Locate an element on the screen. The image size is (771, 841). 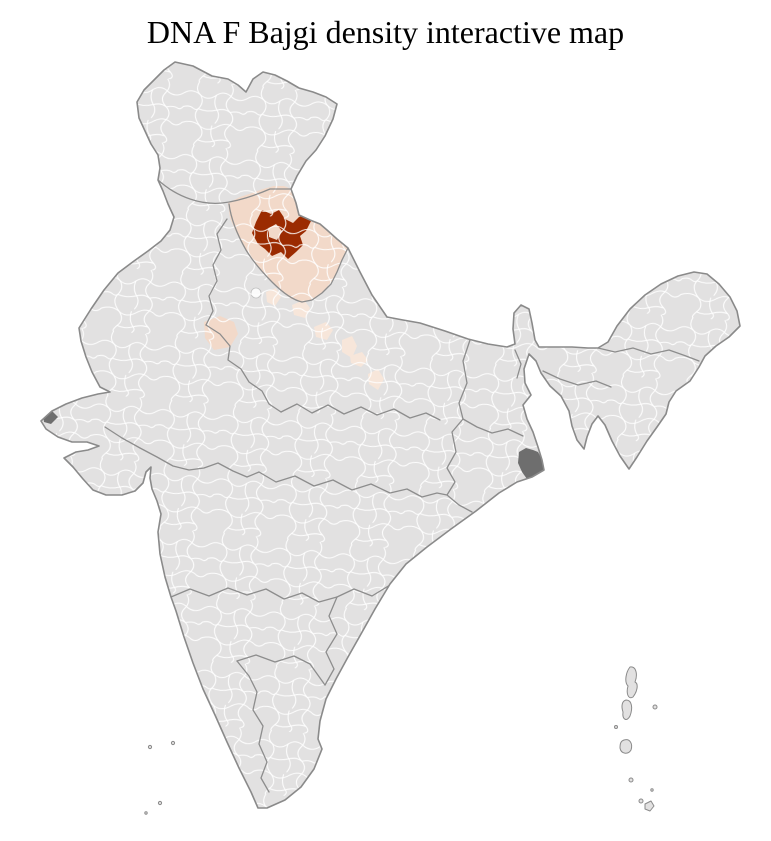
map-title: DNA F Bajgi density interactive map is located at coordinates (385, 32).